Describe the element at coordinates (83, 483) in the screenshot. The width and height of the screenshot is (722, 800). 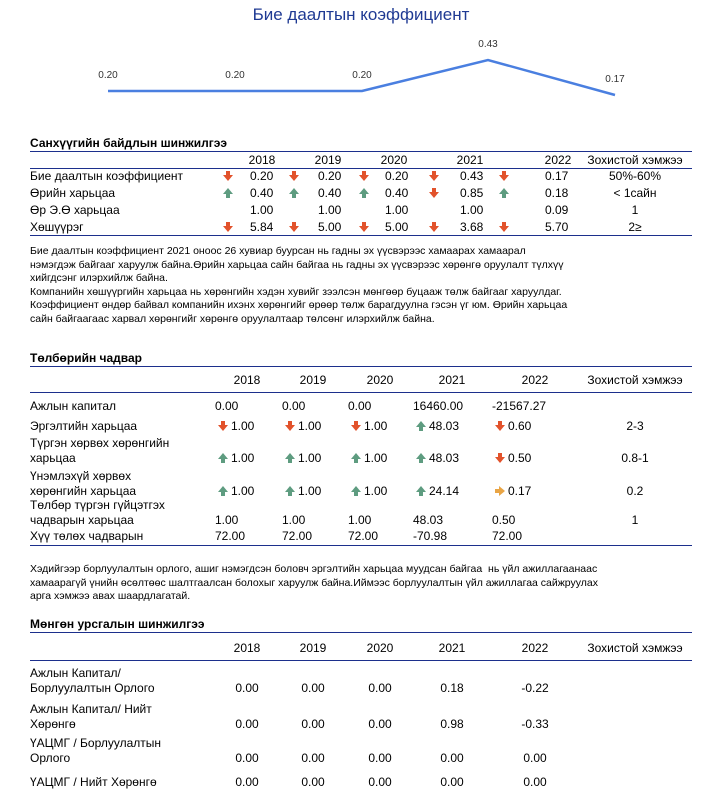
I see `row-label: Үнэмлэхүй хөрвөх хөрөнгийн харьцаа` at that location.